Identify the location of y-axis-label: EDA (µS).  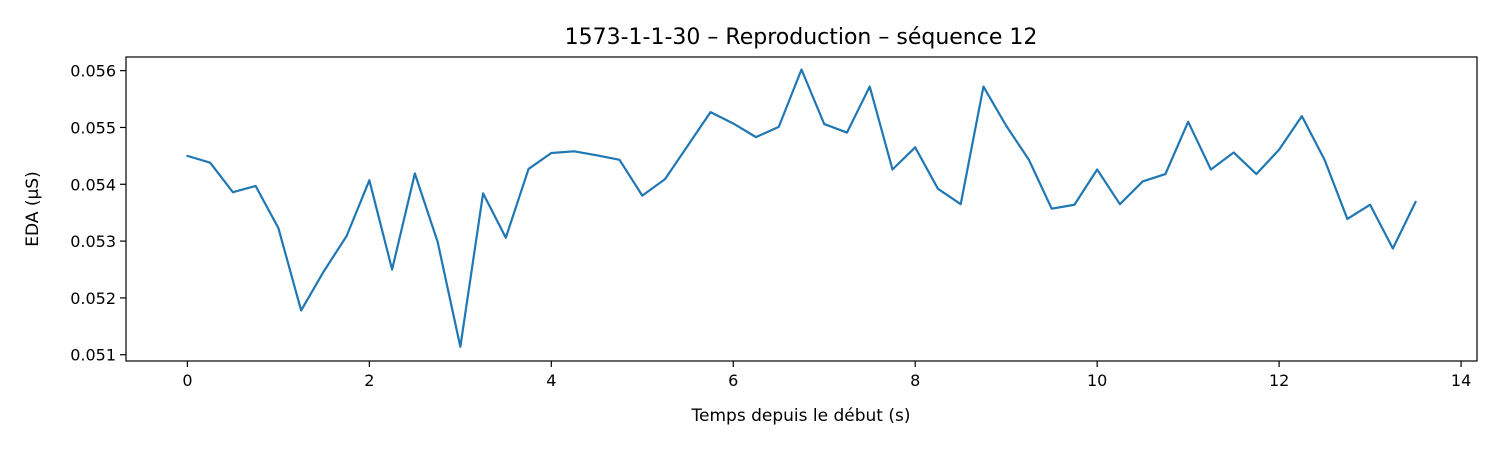
(33, 208).